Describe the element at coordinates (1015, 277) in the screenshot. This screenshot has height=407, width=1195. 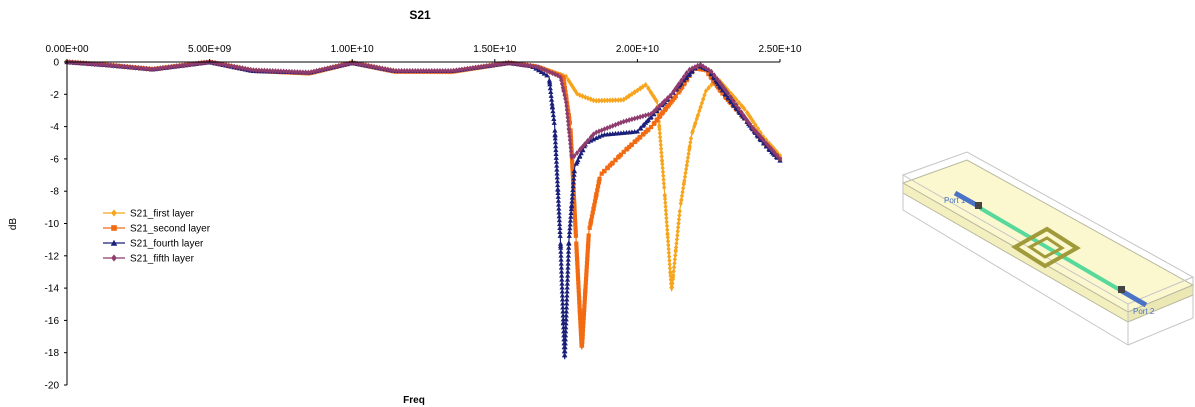
I see `airbox-edge` at that location.